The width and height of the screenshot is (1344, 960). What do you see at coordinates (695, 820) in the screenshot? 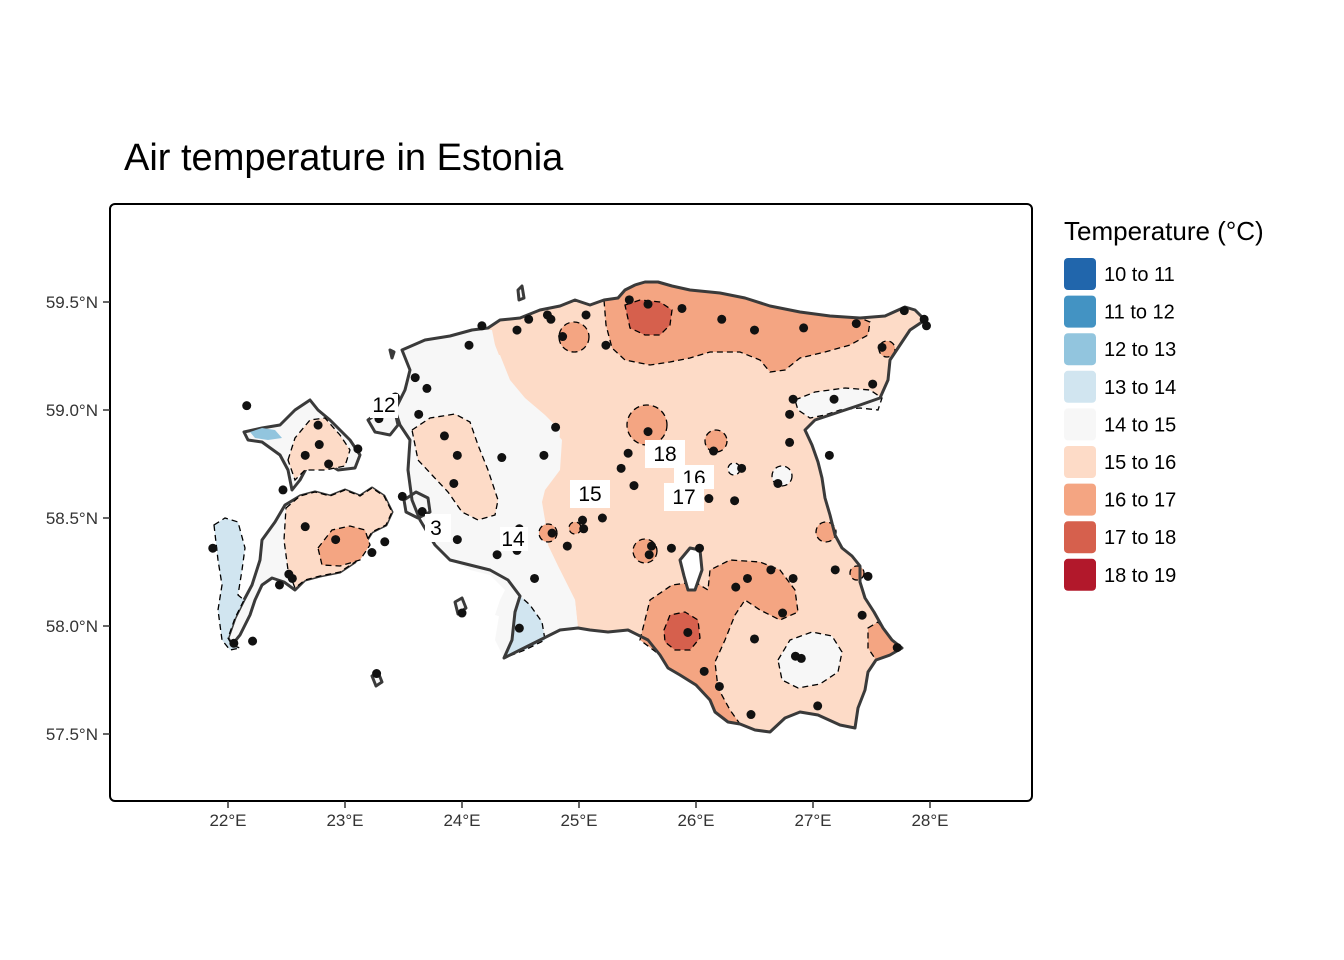
I see `x-tick-label: 26°E` at bounding box center [695, 820].